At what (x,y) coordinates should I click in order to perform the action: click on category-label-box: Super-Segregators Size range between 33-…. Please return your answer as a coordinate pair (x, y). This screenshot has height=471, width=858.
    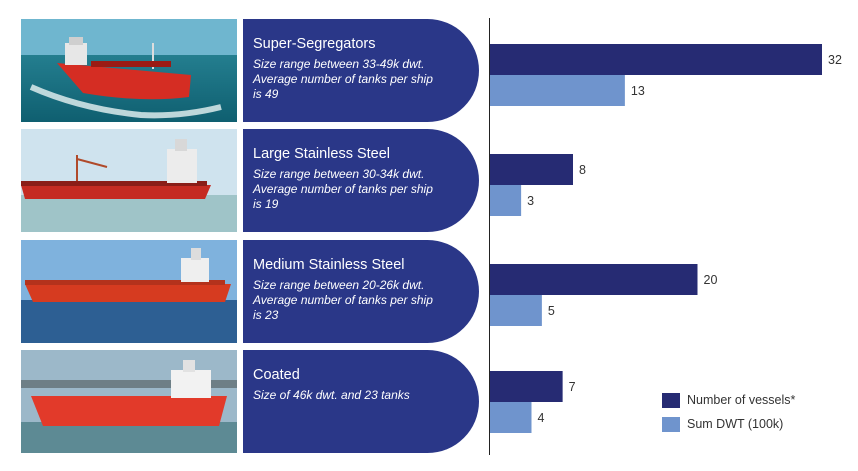
    Looking at the image, I should click on (361, 70).